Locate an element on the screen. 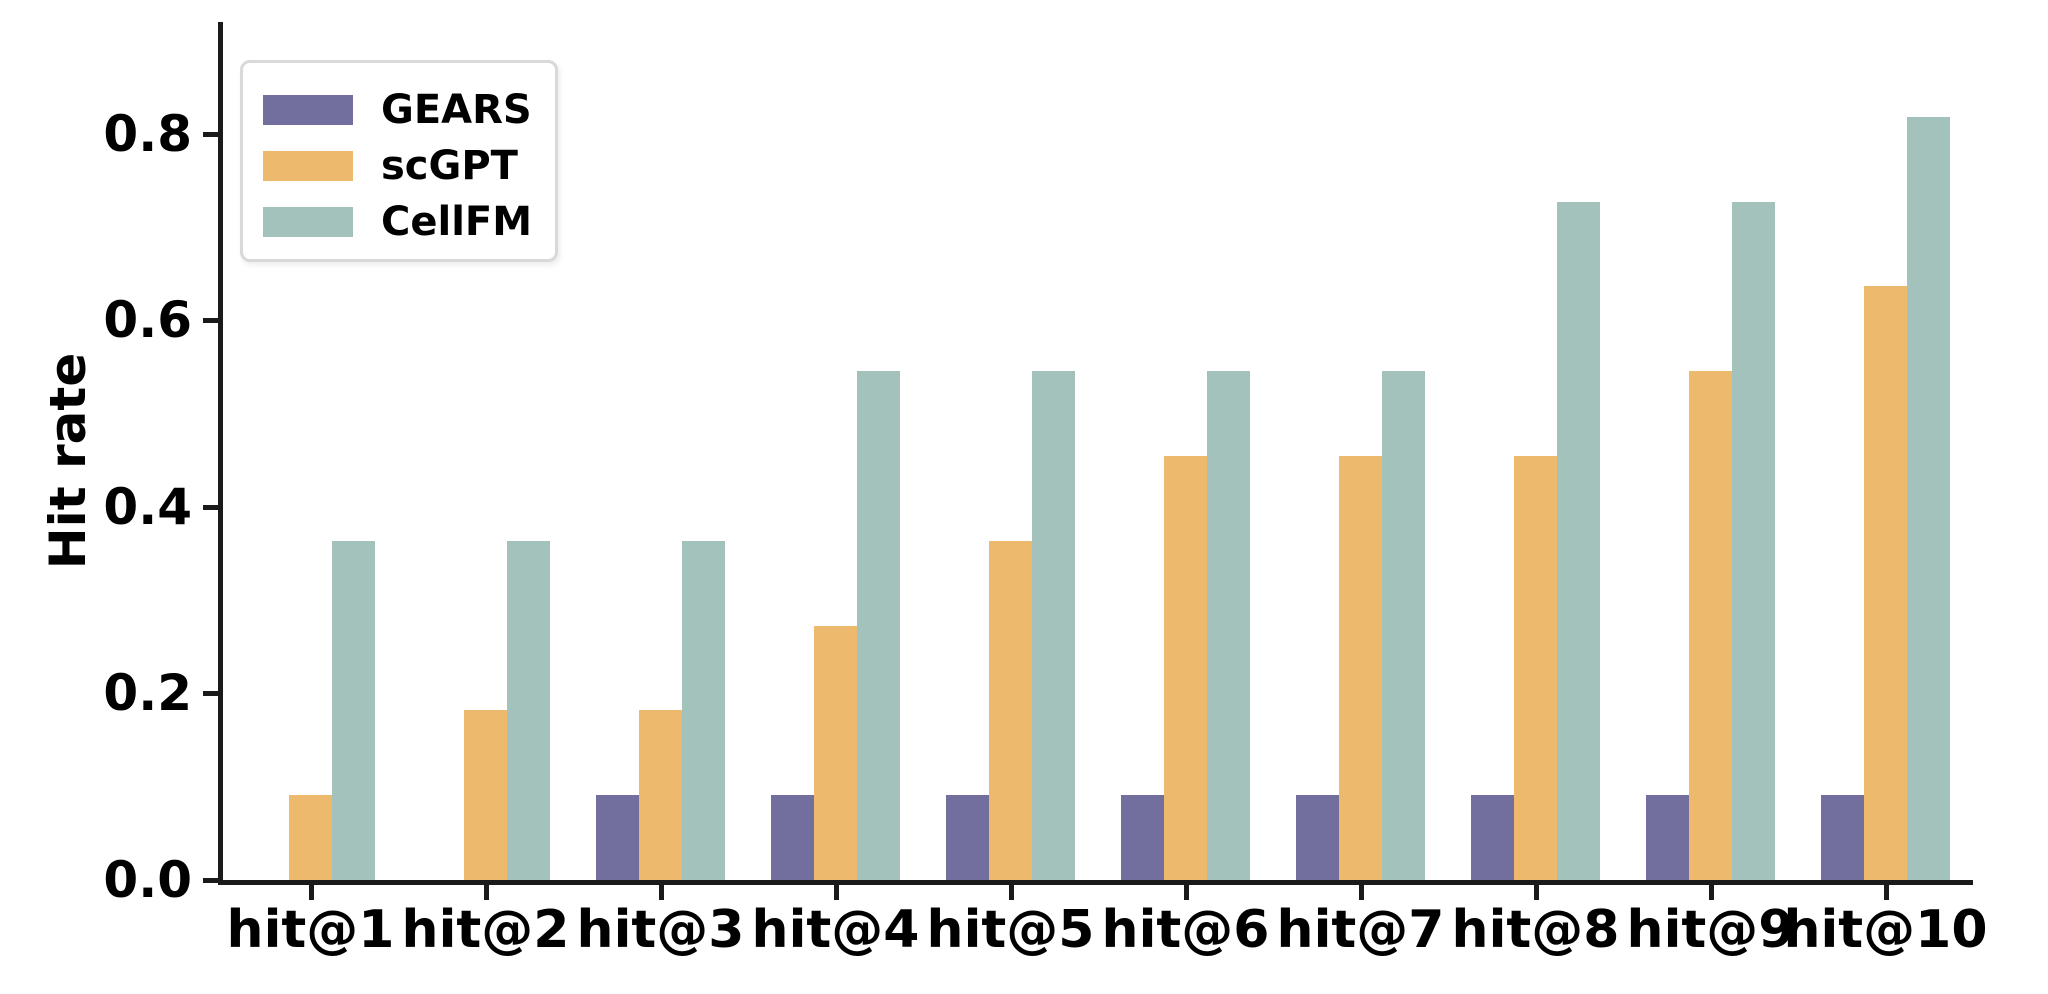 The width and height of the screenshot is (2048, 994). legend-label: CellFM is located at coordinates (457, 222).